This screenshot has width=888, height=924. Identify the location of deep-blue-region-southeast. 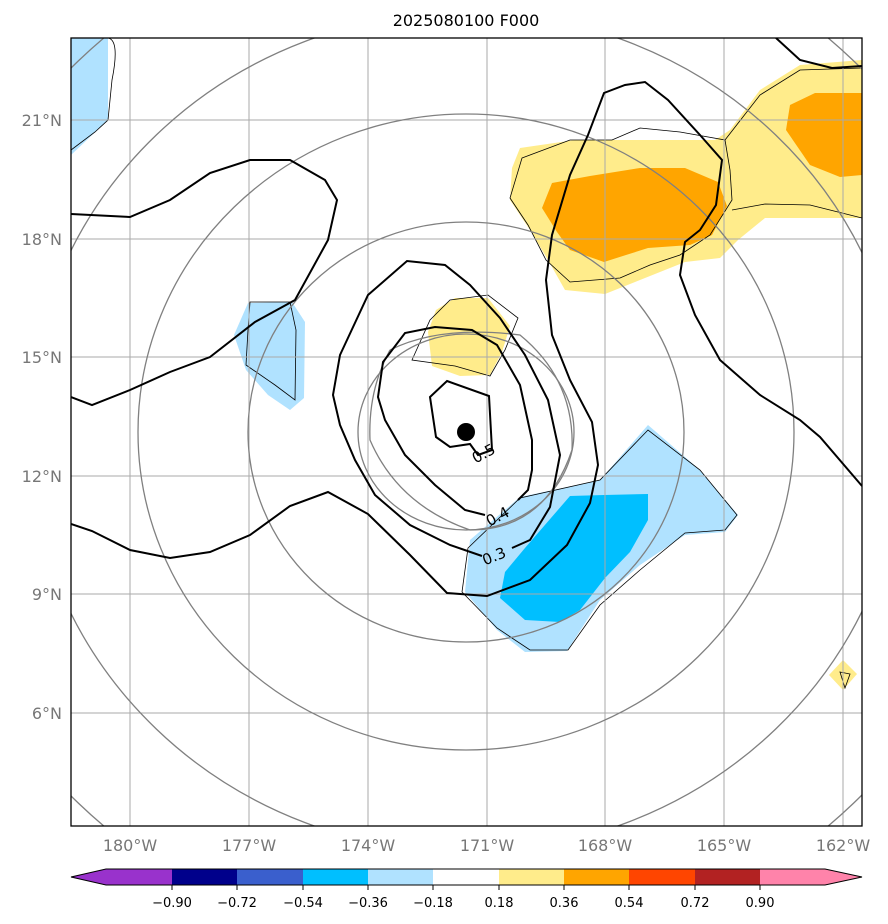
(574, 558).